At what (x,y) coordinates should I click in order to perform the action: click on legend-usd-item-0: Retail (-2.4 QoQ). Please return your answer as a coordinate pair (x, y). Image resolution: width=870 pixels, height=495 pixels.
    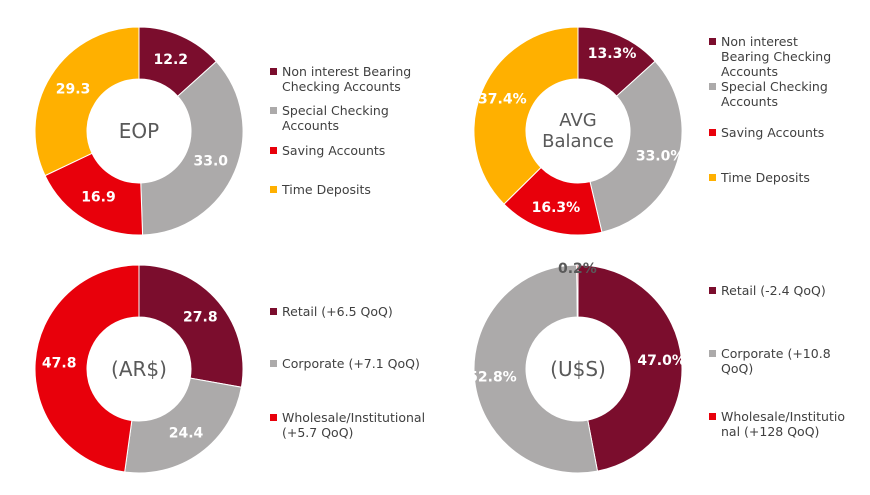
    Looking at the image, I should click on (767, 290).